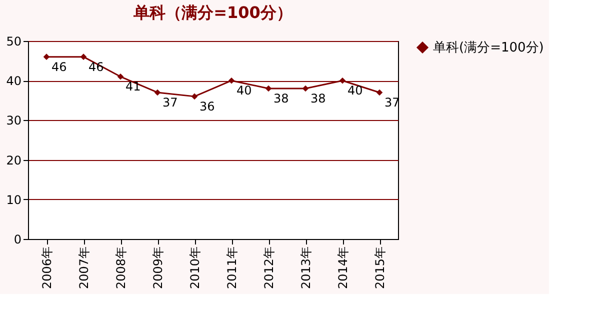 The width and height of the screenshot is (601, 326). Describe the element at coordinates (380, 268) in the screenshot. I see `x-tick-label: 2015年` at that location.